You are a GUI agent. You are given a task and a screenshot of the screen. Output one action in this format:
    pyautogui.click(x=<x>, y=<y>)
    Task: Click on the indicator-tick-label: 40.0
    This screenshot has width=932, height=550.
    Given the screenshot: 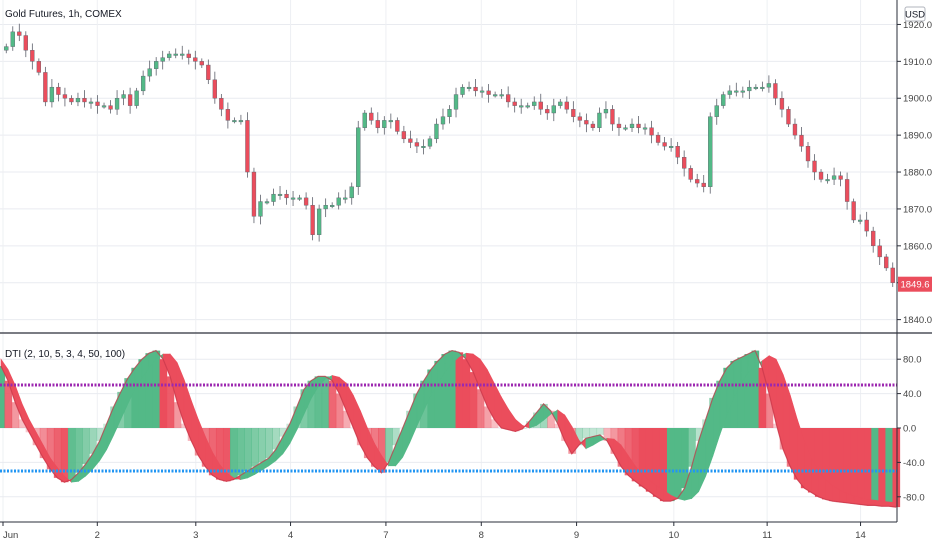 What is the action you would take?
    pyautogui.click(x=912, y=394)
    